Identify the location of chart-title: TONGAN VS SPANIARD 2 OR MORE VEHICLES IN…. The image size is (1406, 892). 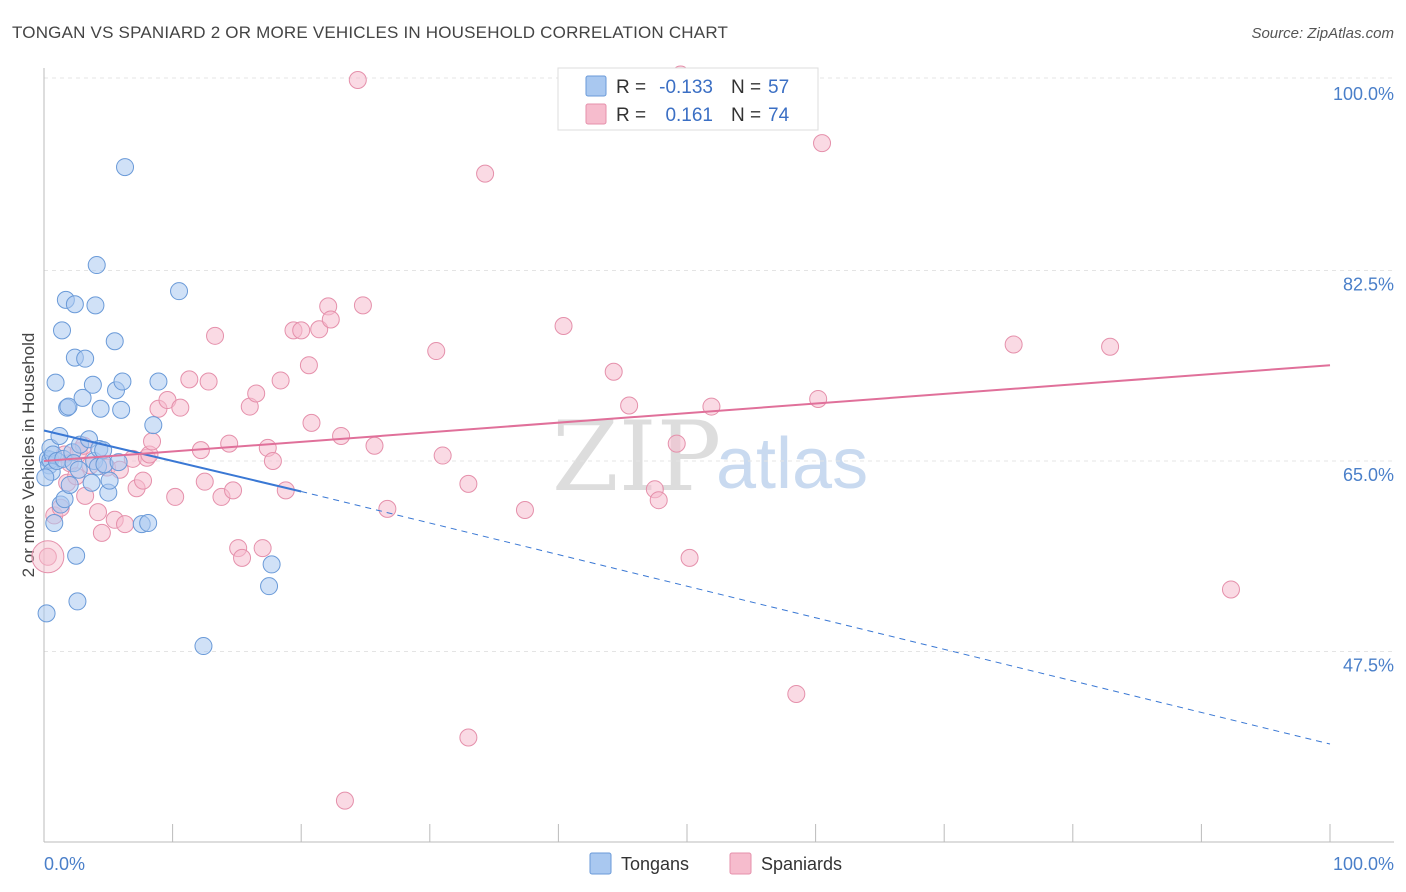
(370, 32).